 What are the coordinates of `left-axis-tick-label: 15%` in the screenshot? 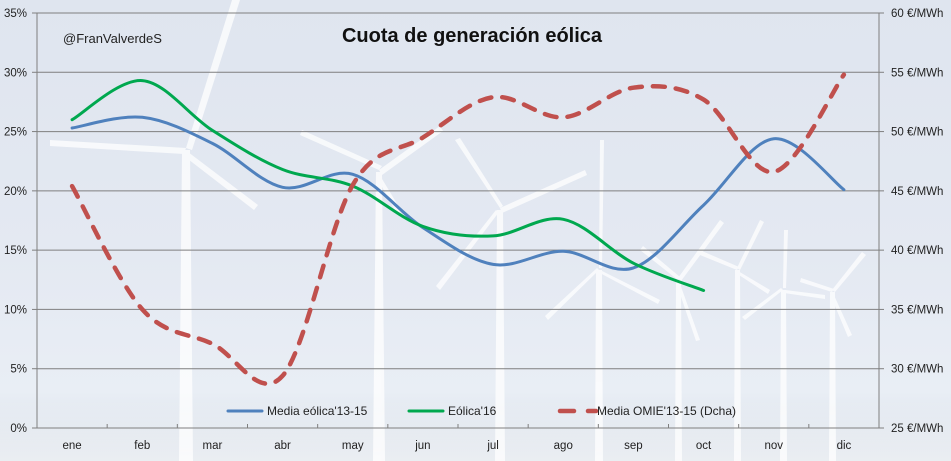 It's located at (15, 251).